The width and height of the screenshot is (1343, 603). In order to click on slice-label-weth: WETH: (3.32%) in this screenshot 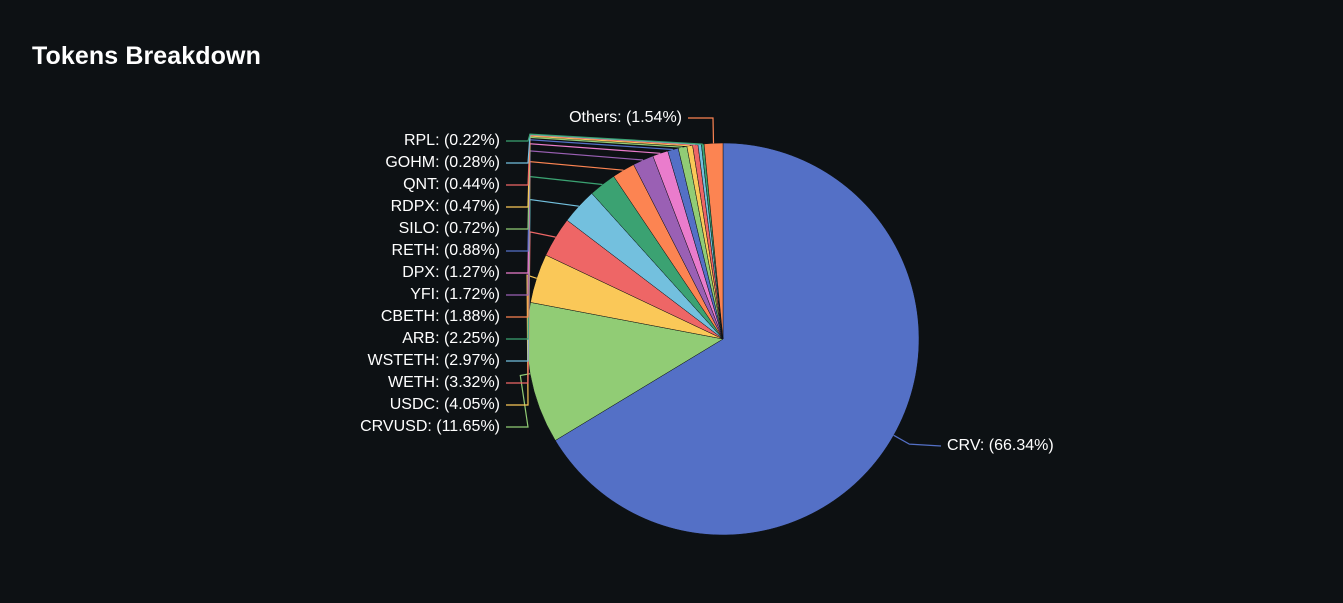, I will do `click(444, 382)`.